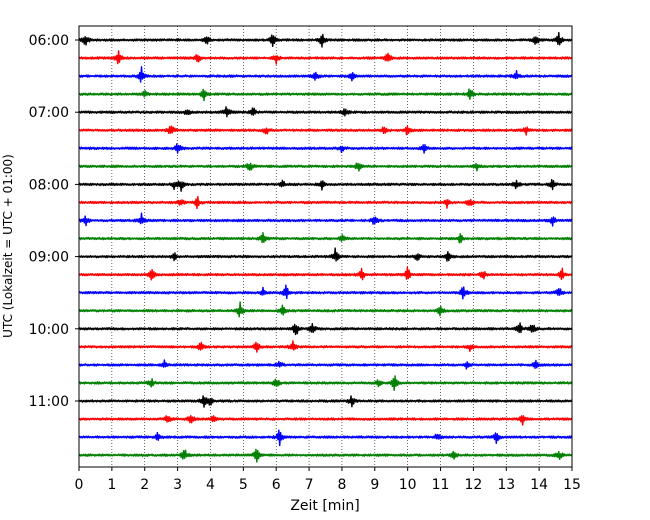 The image size is (650, 520). What do you see at coordinates (506, 485) in the screenshot?
I see `x-tick-label: 13` at bounding box center [506, 485].